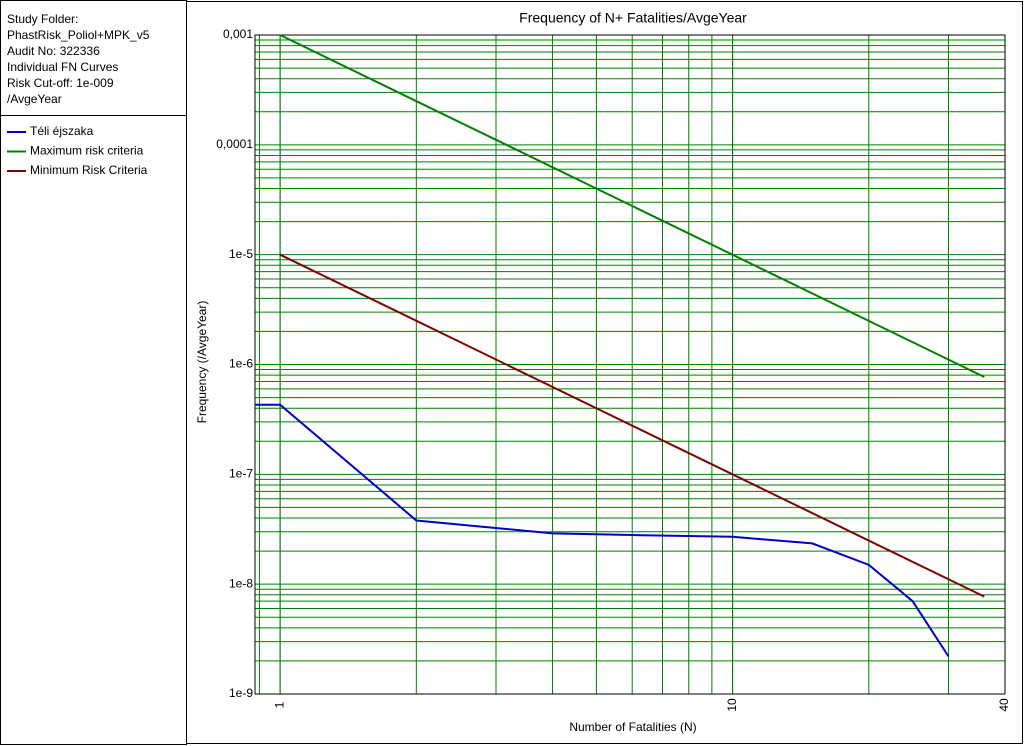 The image size is (1024, 746). I want to click on info-line: Risk Cut-off: 1e-009, so click(60, 83).